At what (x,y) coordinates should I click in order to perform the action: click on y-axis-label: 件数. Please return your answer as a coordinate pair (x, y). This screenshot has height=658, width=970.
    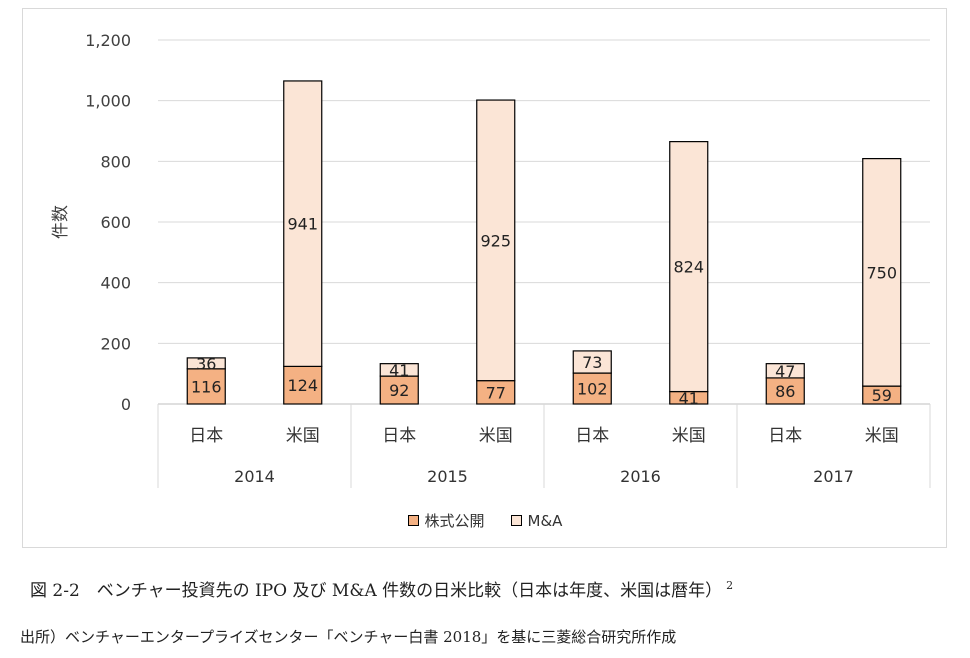
    Looking at the image, I should click on (61, 222).